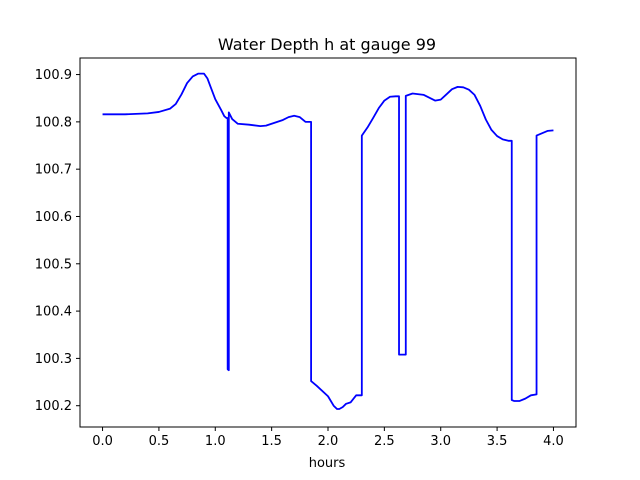  Describe the element at coordinates (53, 122) in the screenshot. I see `y-tick-label: 100.8` at that location.